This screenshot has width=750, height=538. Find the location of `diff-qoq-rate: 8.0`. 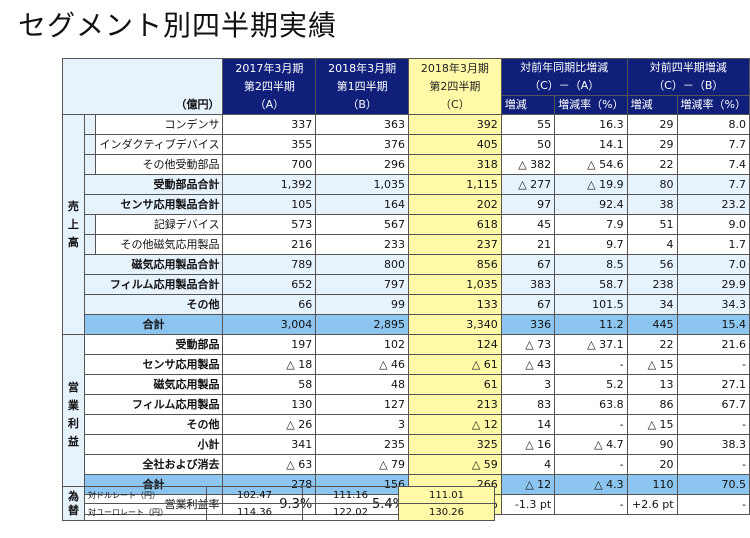

diff-qoq-rate: 8.0 is located at coordinates (713, 124).